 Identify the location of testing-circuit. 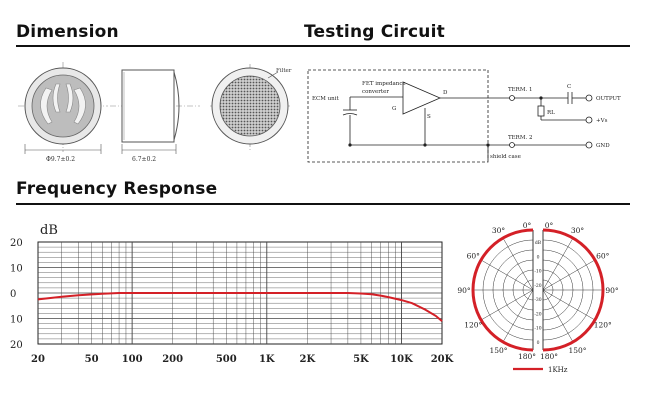
(450, 116).